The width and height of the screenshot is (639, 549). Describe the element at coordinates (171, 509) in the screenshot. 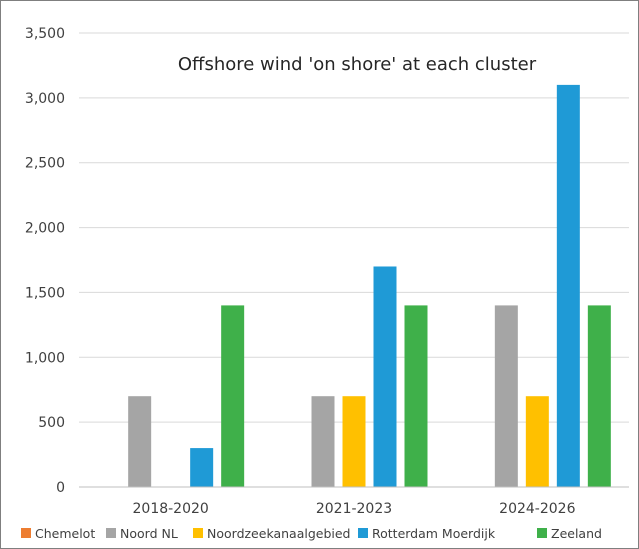

I see `x-tick-label: 2018-2020` at that location.